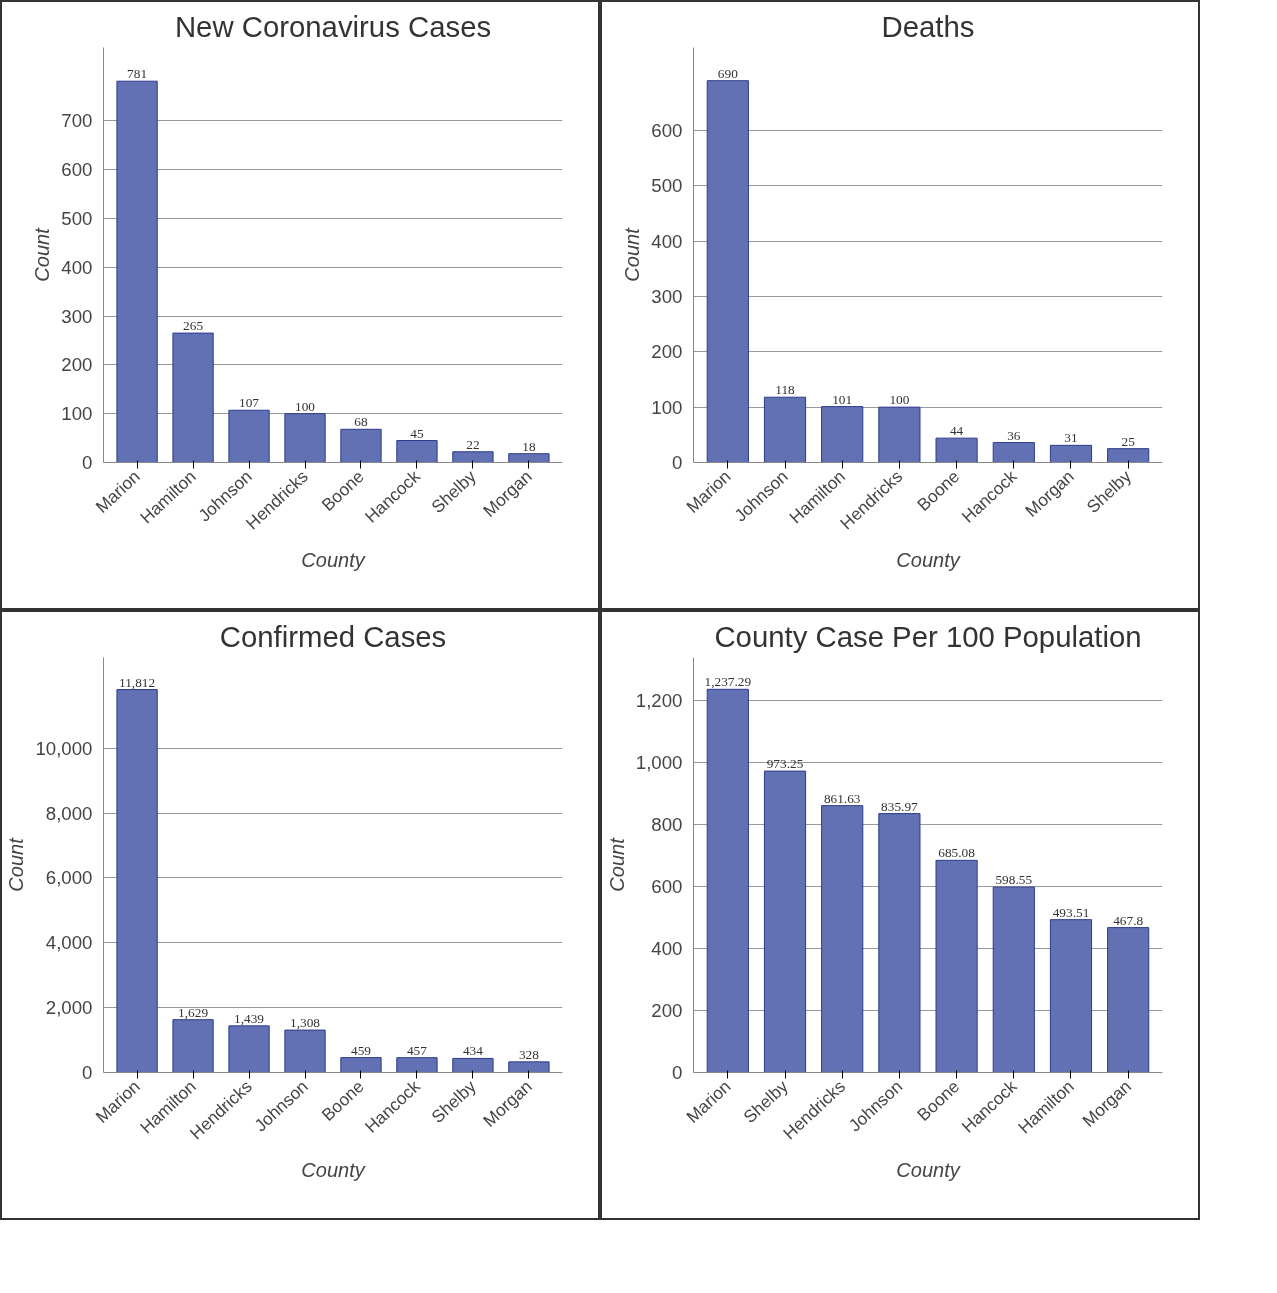 Image resolution: width=1277 pixels, height=1293 pixels. Describe the element at coordinates (1128, 920) in the screenshot. I see `data-label: 467.8` at that location.